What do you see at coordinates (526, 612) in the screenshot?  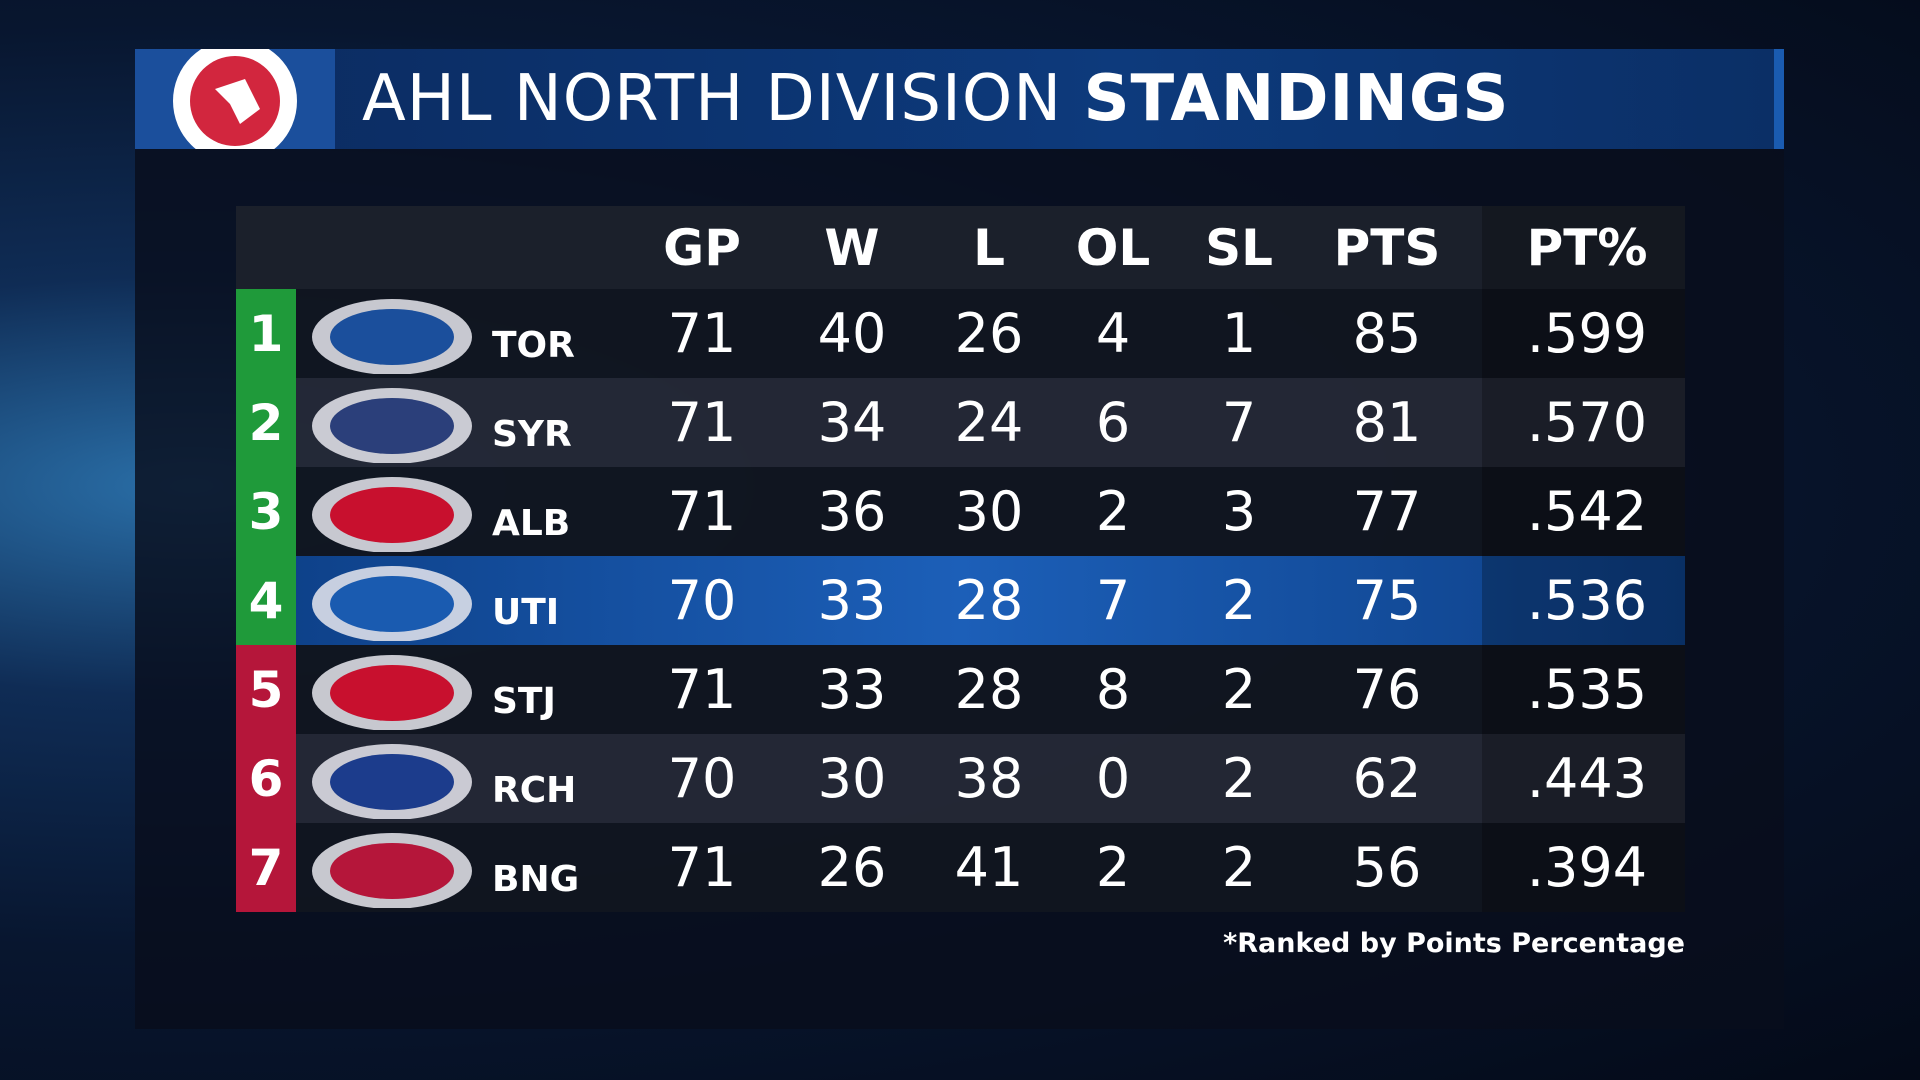 I see `team-abbr: UTI` at bounding box center [526, 612].